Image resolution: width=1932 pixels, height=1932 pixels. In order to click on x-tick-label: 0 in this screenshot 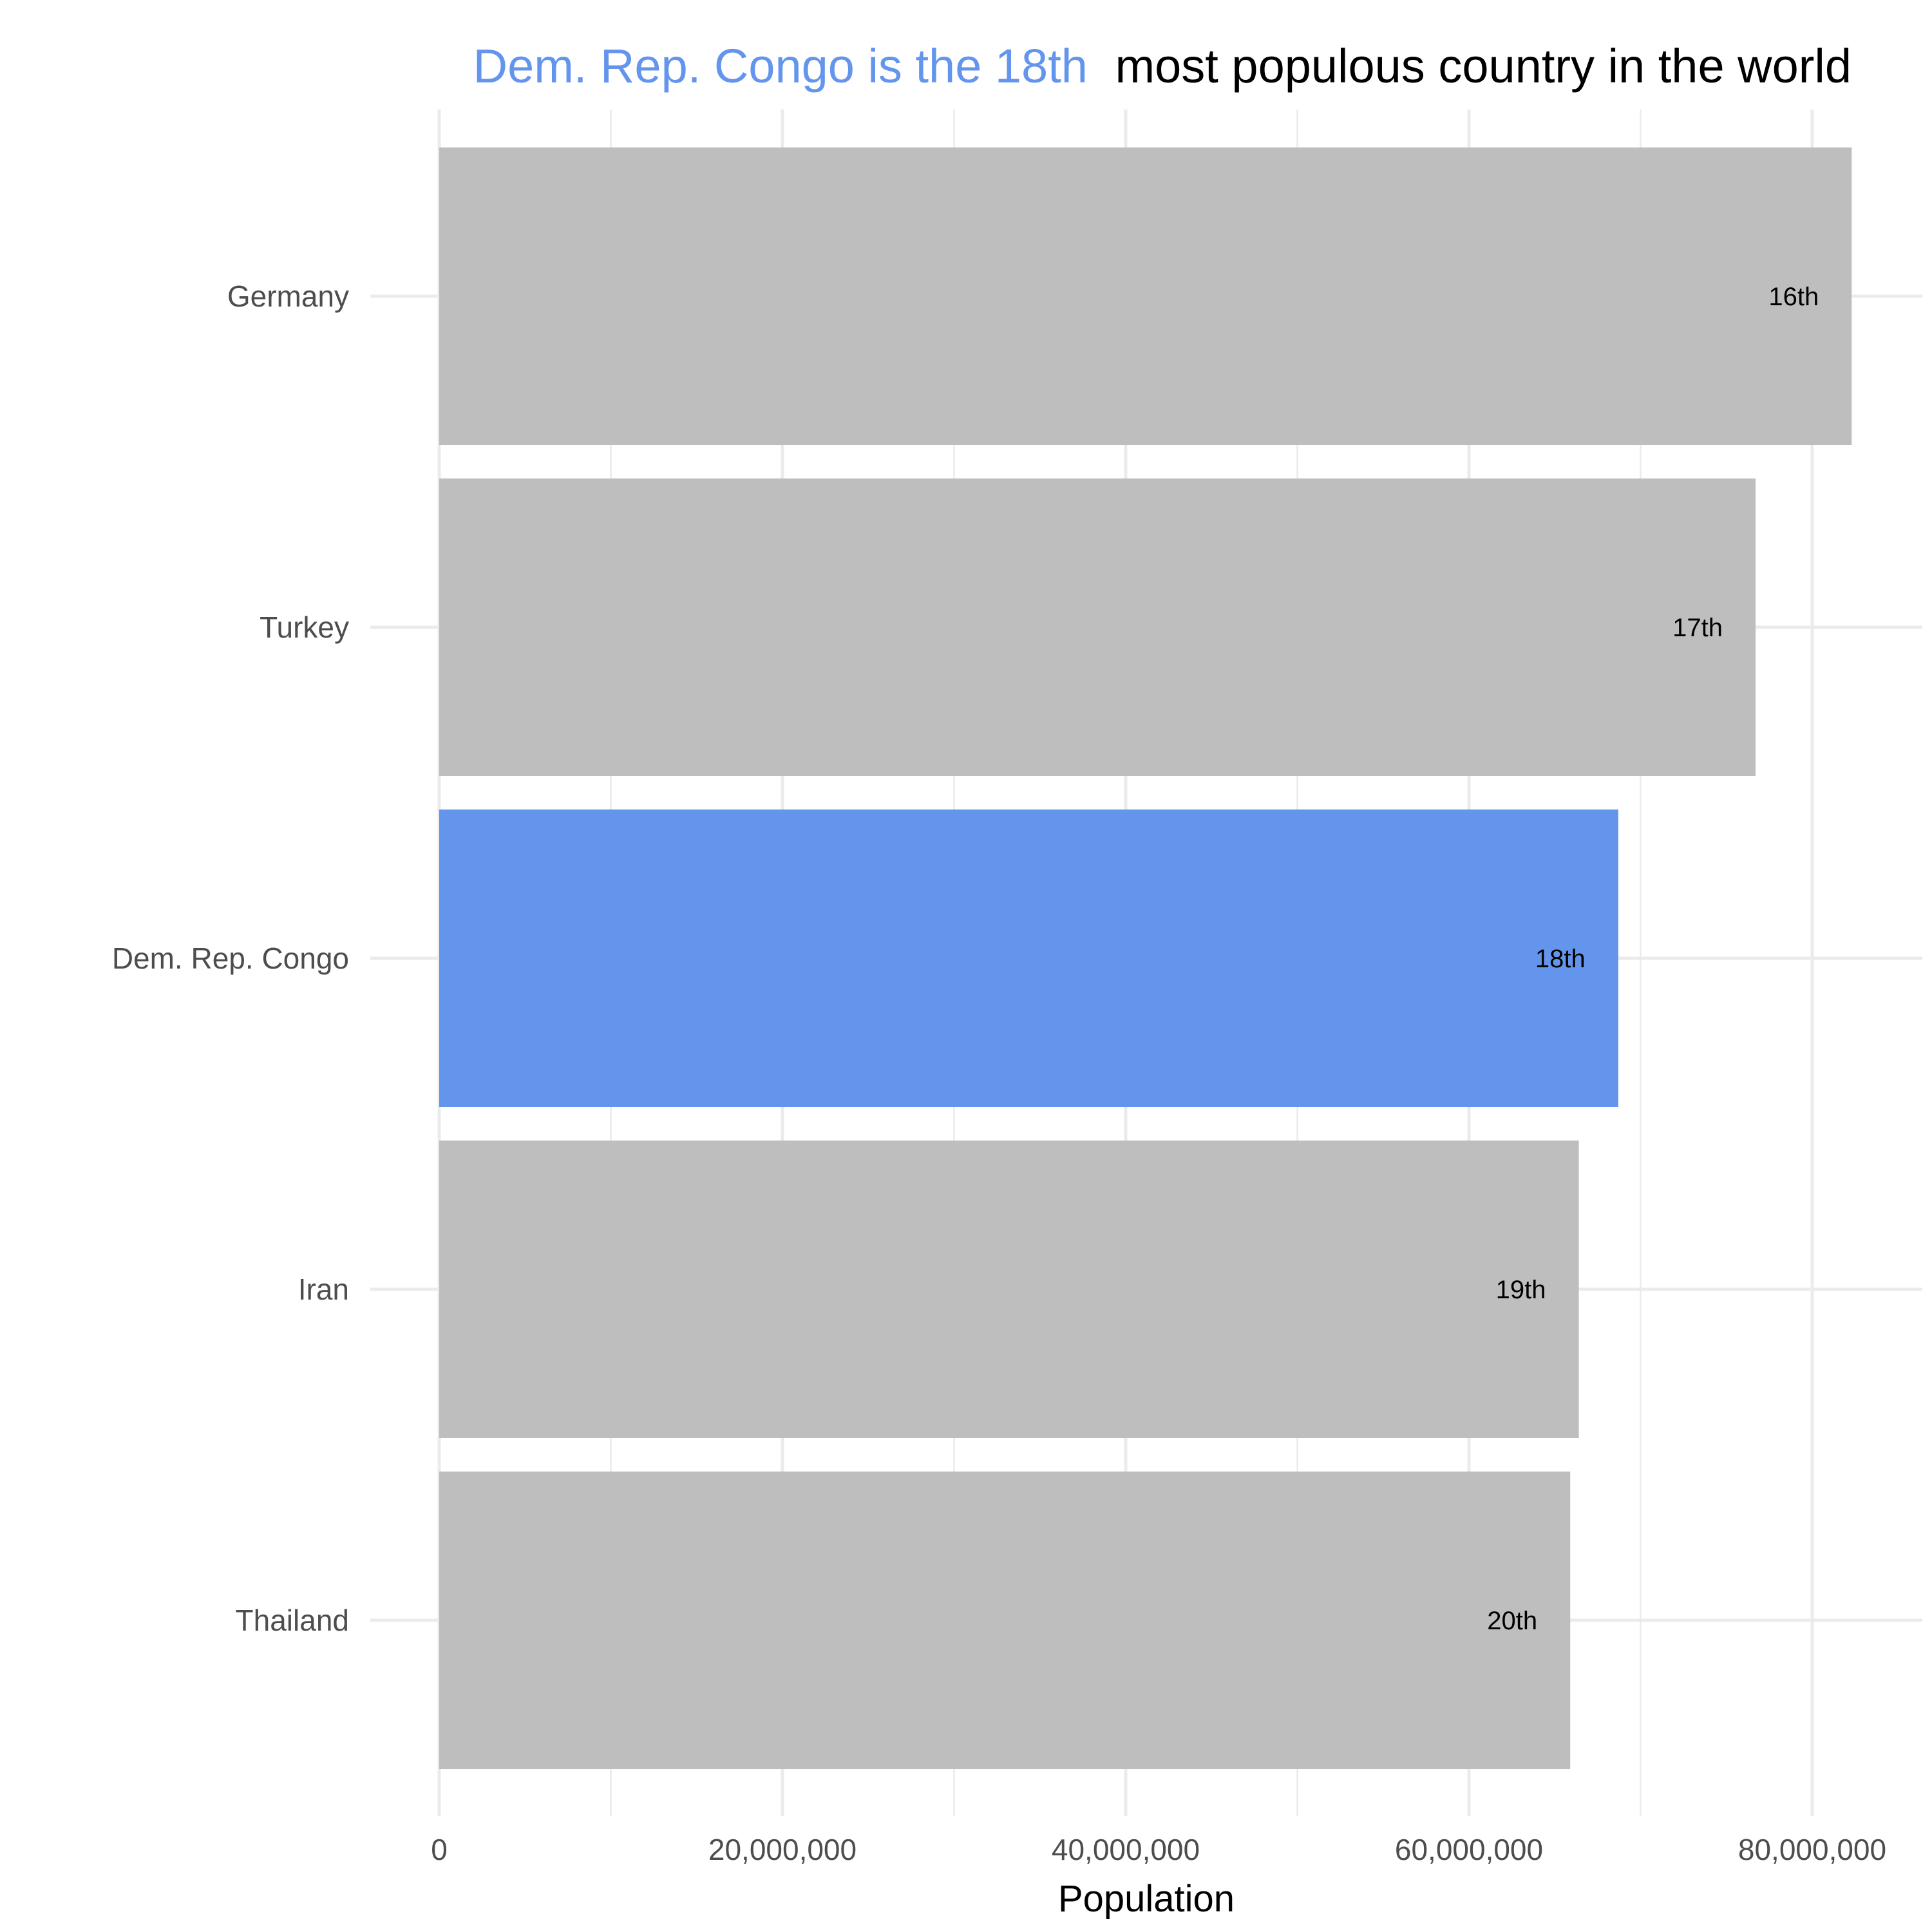, I will do `click(439, 1849)`.